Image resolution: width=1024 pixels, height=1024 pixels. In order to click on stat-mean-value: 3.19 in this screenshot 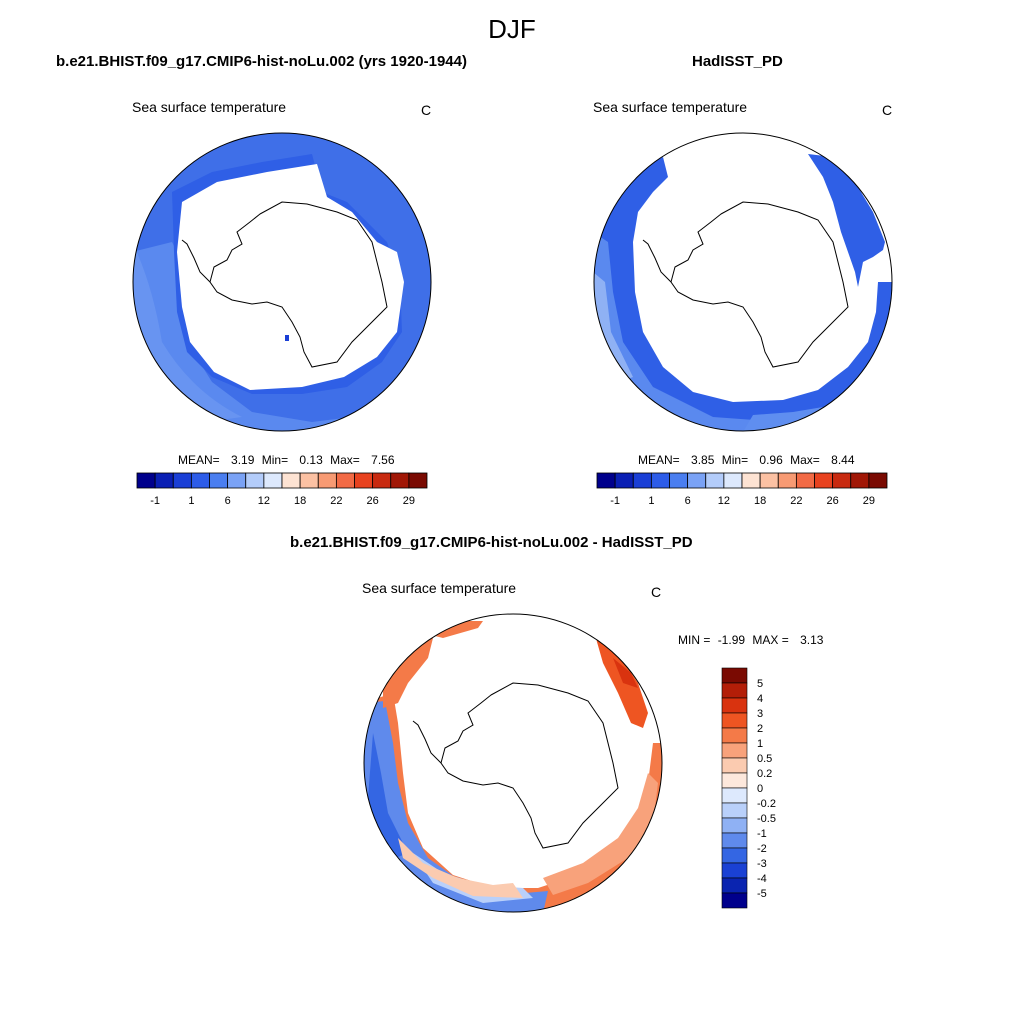, I will do `click(243, 460)`.